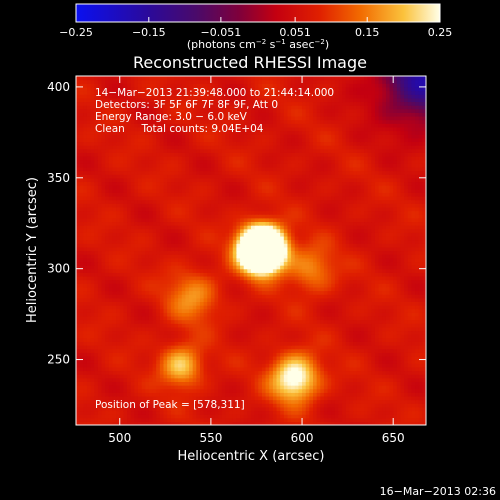 The image size is (500, 500). I want to click on x-tick-label: 600, so click(302, 438).